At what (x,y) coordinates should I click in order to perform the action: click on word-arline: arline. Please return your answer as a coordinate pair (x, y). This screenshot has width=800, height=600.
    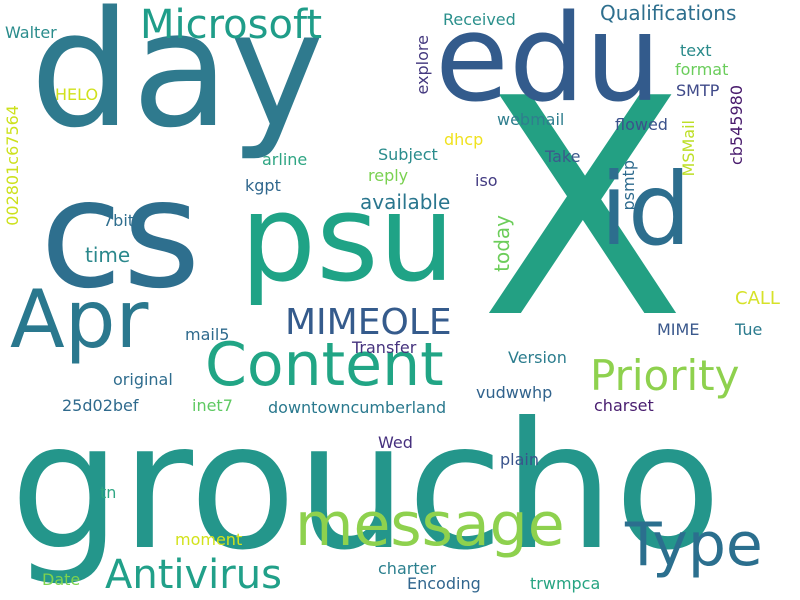
    Looking at the image, I should click on (285, 159).